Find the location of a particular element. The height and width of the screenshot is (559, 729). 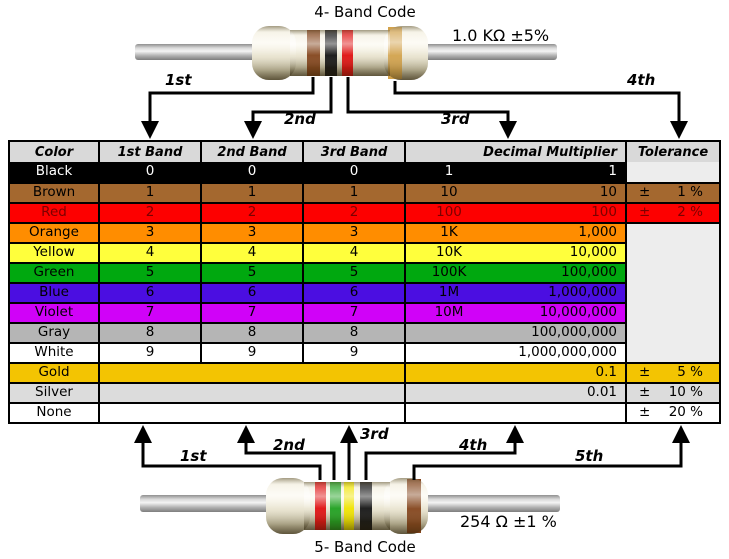

band-3-cell: 7 is located at coordinates (353, 312).